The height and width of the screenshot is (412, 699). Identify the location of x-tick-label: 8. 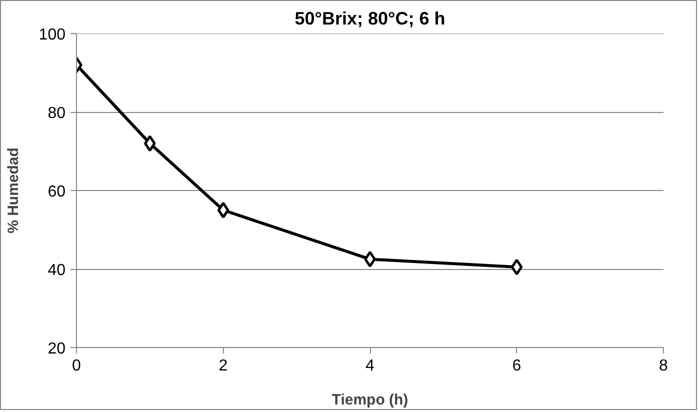
(663, 366).